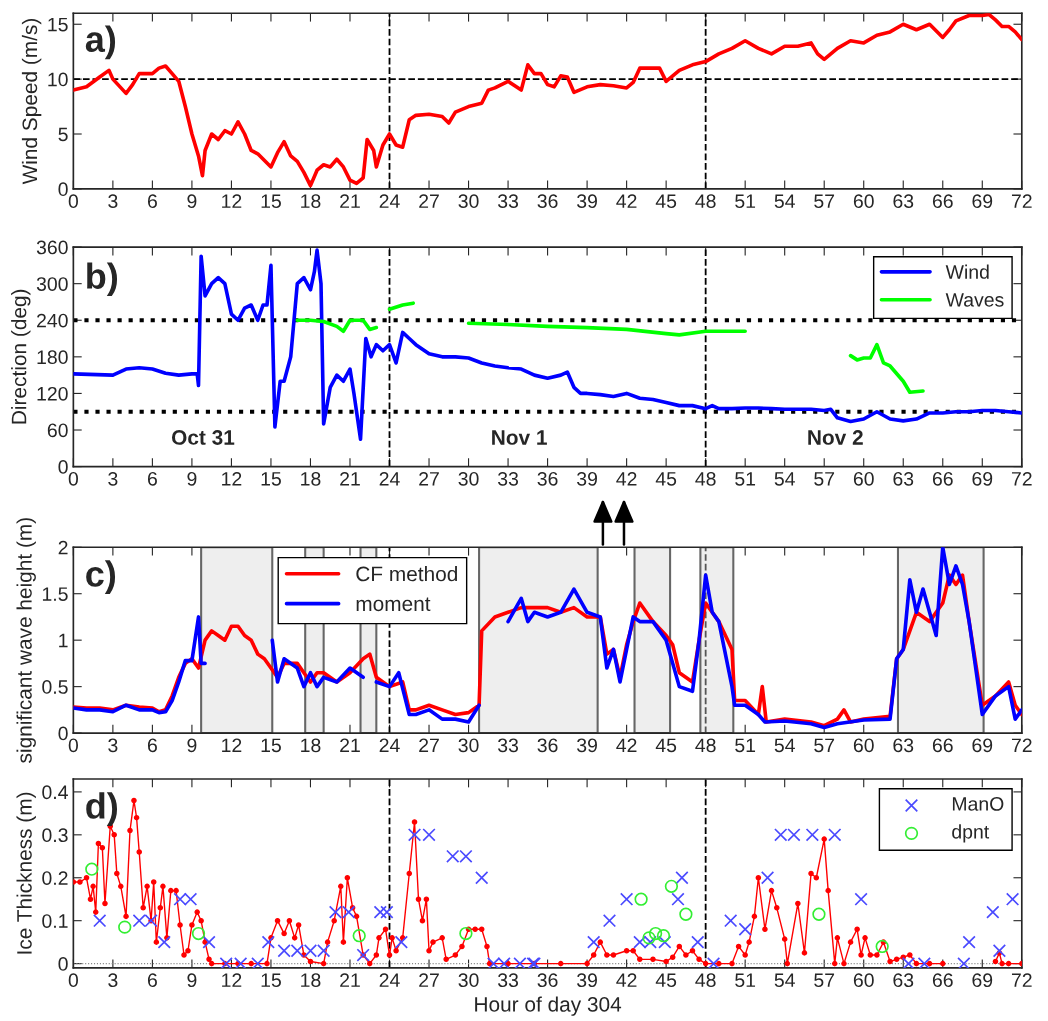 This screenshot has height=1021, width=1048. Describe the element at coordinates (55, 687) in the screenshot. I see `y-tick-label: 0.5` at that location.